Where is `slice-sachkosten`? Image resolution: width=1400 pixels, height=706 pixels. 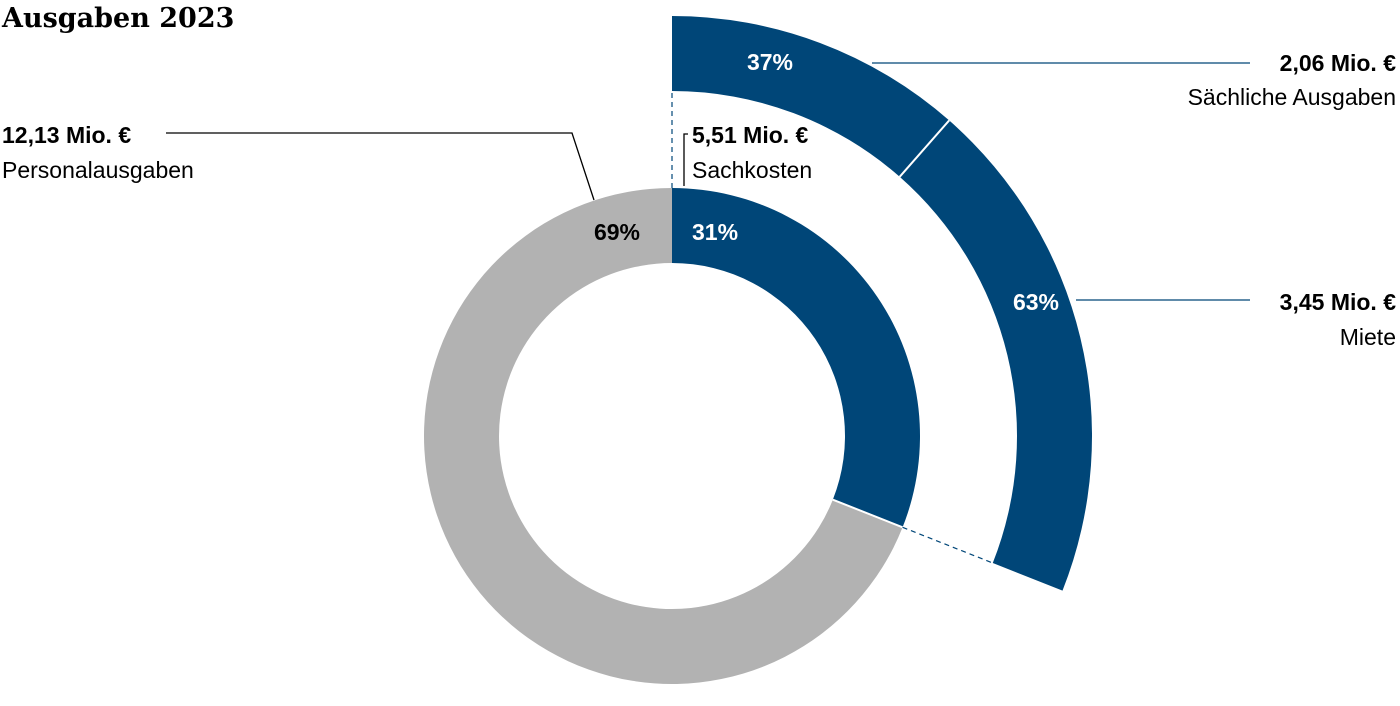 slice-sachkosten is located at coordinates (796, 358).